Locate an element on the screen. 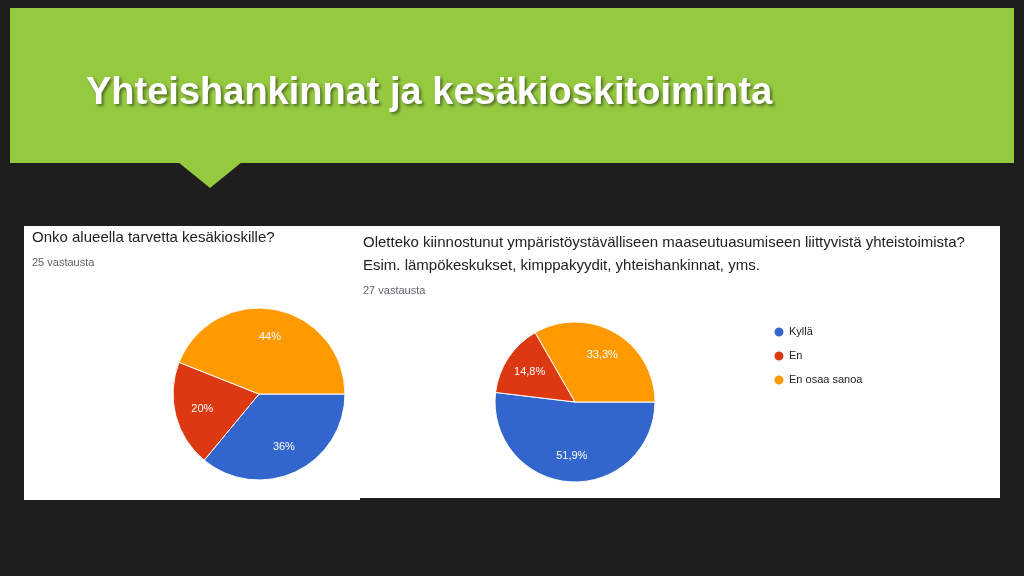 This screenshot has height=576, width=1024. text: 25 vastausta is located at coordinates (64, 262).